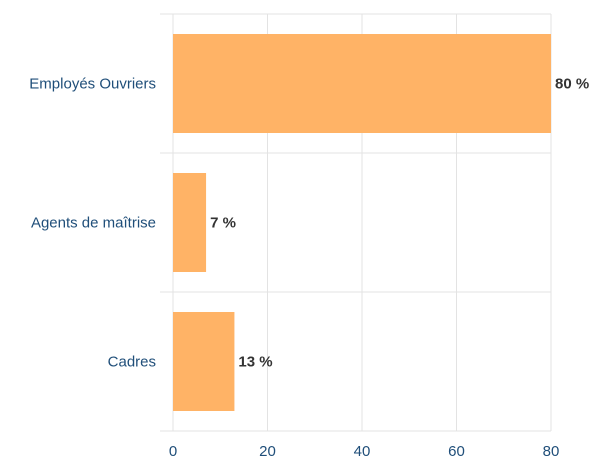 The height and width of the screenshot is (463, 595). I want to click on category-label-1: Agents de maîtrise, so click(93, 223).